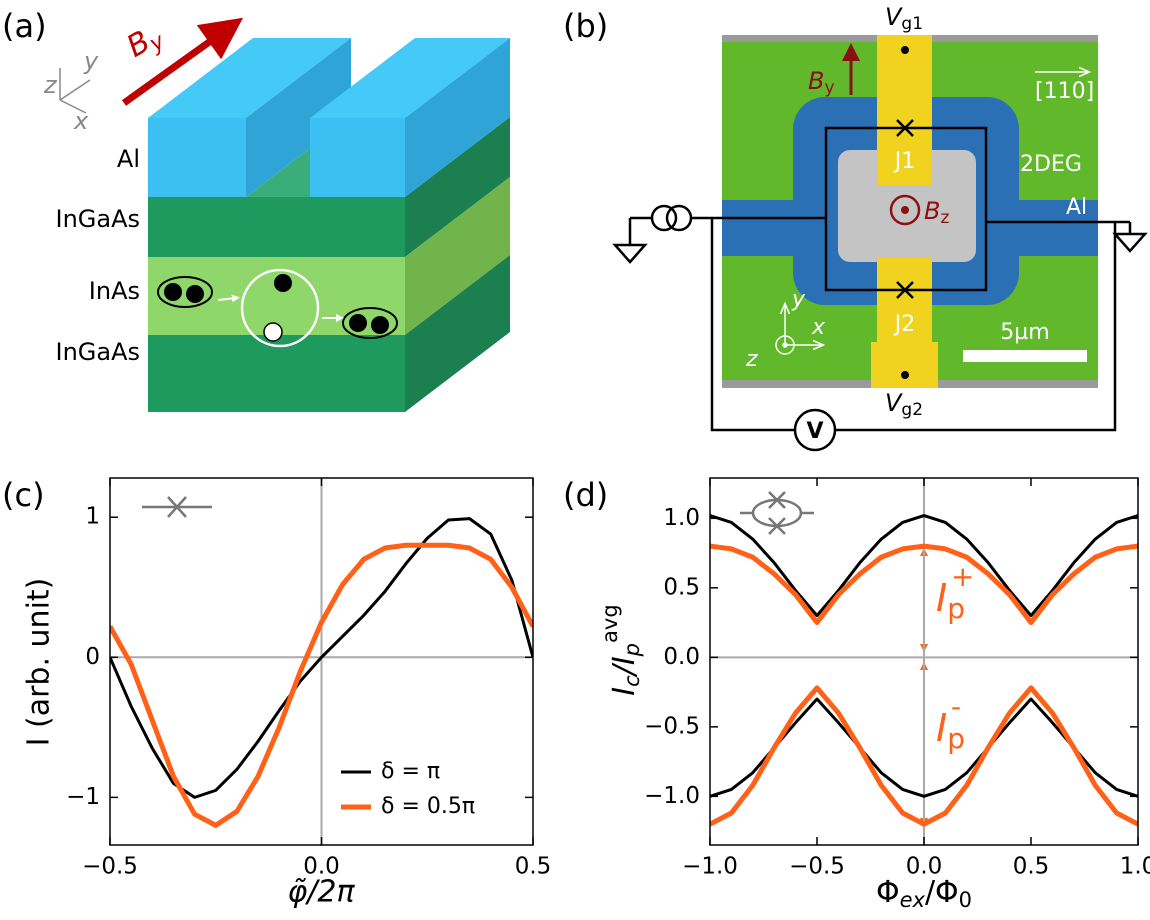  What do you see at coordinates (950, 722) in the screenshot?
I see `annotation: Ip-` at bounding box center [950, 722].